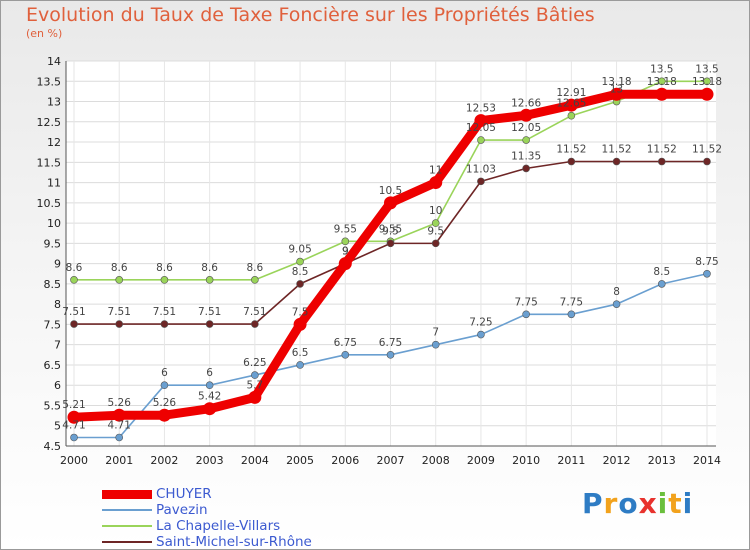  Describe the element at coordinates (345, 252) in the screenshot. I see `data-label-saint-michel-sur-rhone: 9` at that location.